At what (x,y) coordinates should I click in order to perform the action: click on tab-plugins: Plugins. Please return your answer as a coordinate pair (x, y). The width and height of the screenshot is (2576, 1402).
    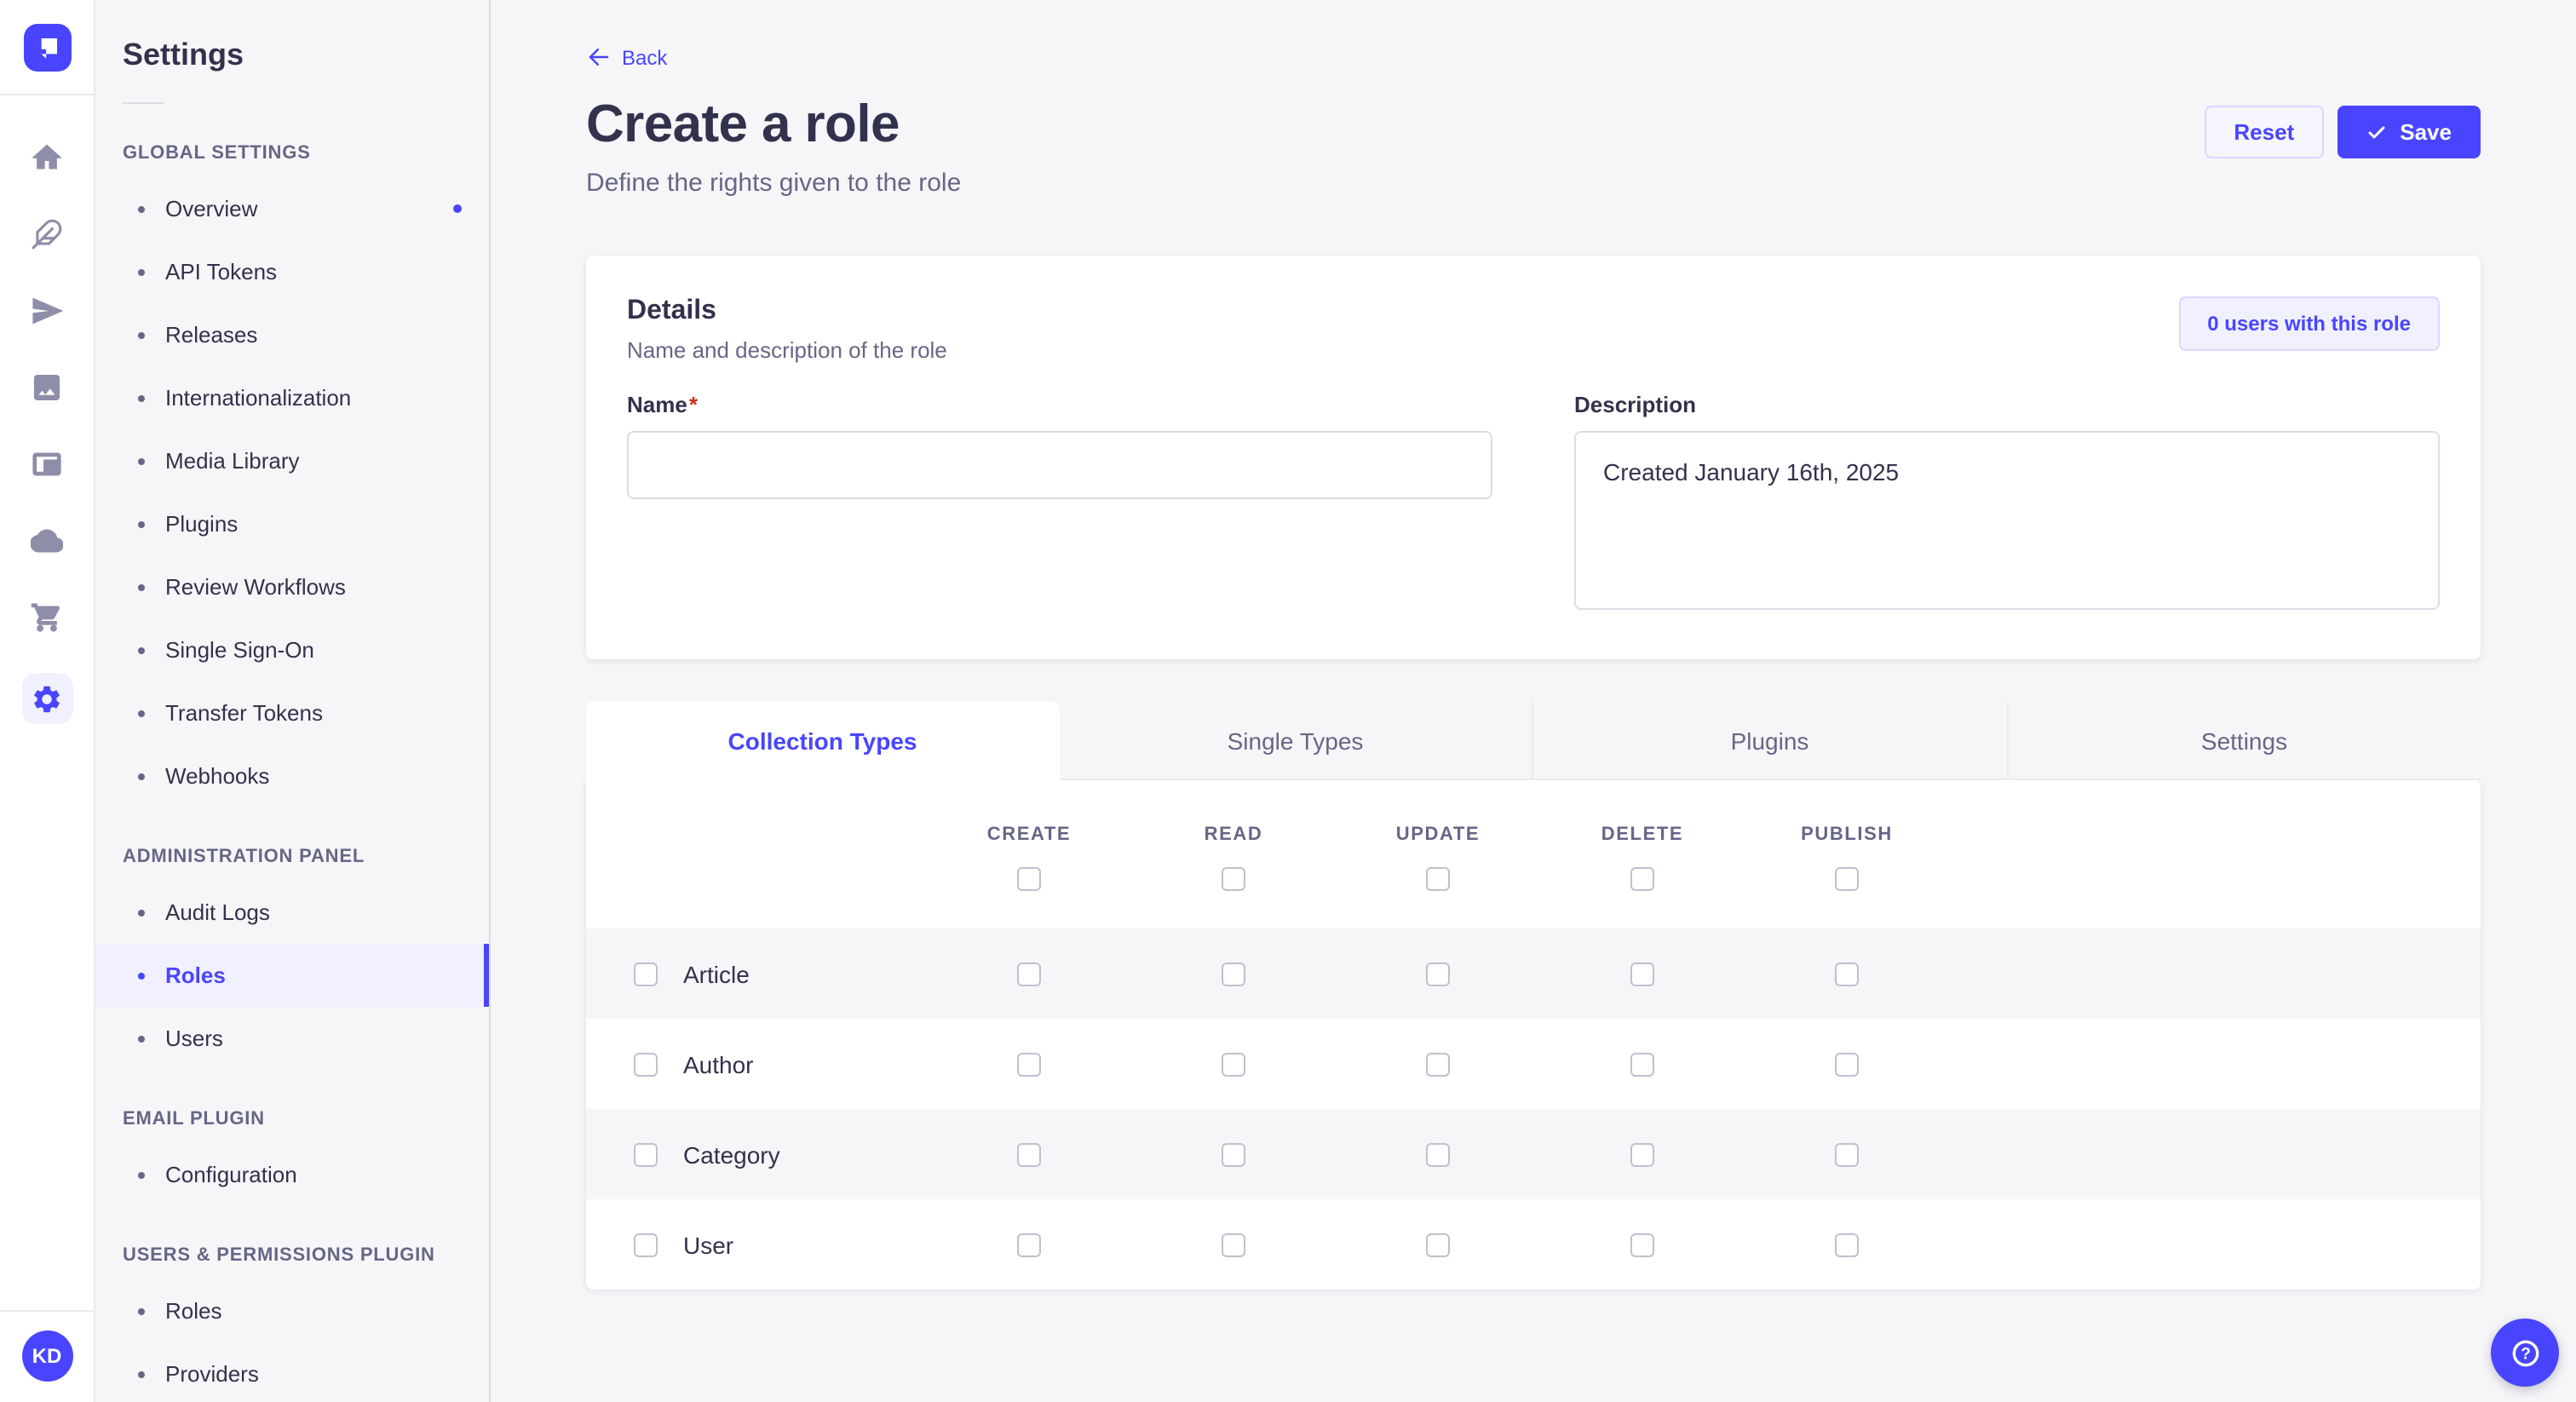
    Looking at the image, I should click on (1769, 741).